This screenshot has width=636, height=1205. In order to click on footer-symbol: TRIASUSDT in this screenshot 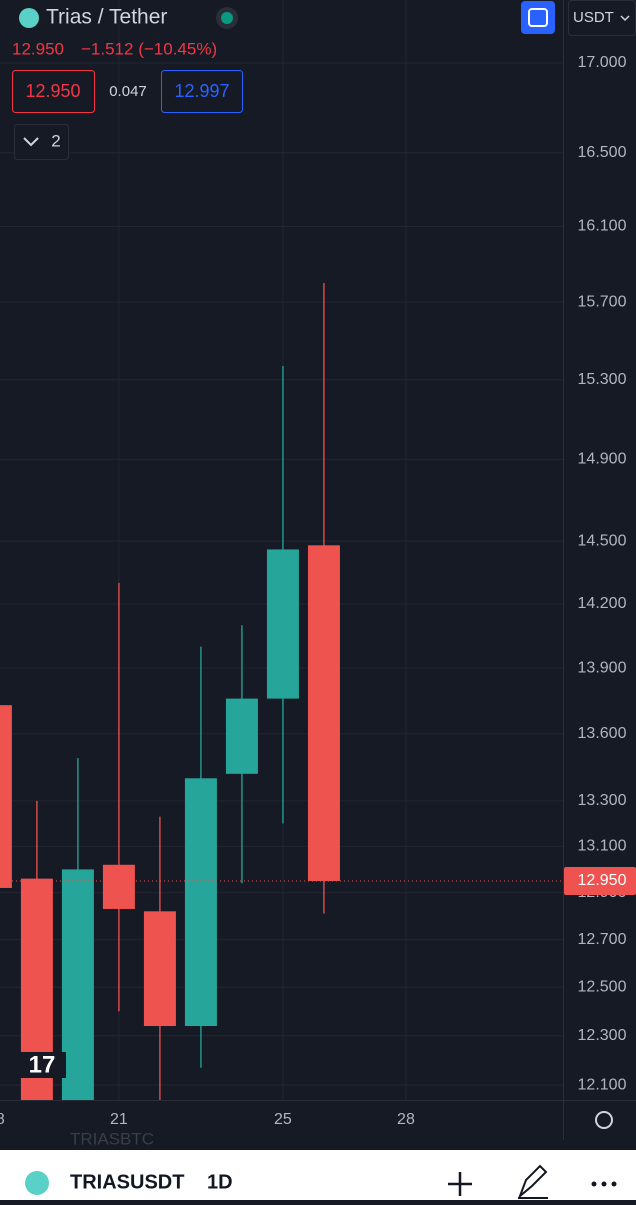, I will do `click(127, 1182)`.